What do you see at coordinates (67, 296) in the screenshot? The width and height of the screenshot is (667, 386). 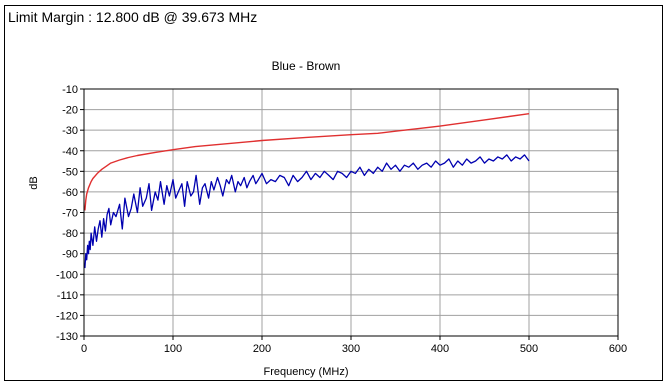 I see `y-tick-label: -110` at bounding box center [67, 296].